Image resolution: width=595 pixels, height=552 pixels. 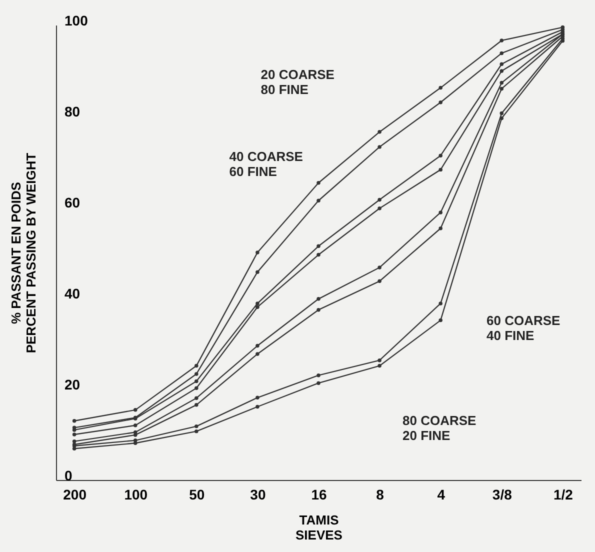 I want to click on x-tick-label: 30, so click(x=258, y=494).